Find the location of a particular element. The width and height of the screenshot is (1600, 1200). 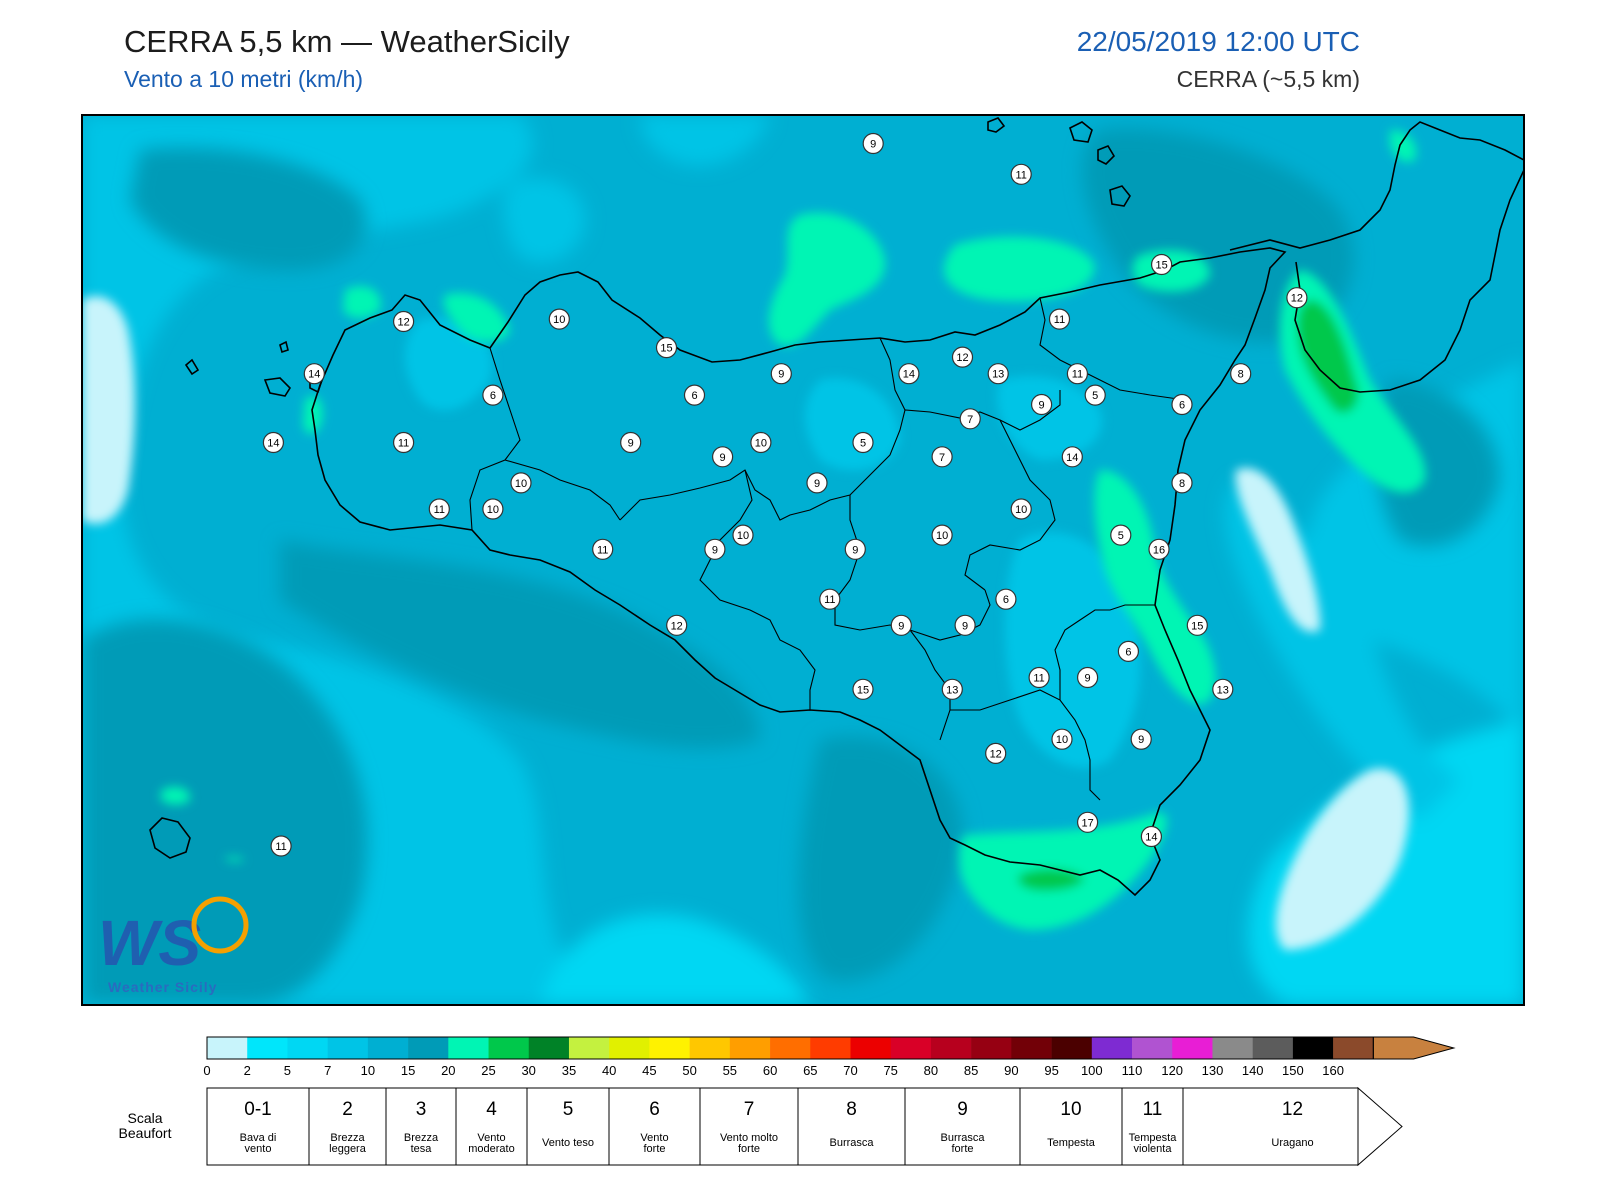

beaufort-desc: Uragano is located at coordinates (1292, 1143).